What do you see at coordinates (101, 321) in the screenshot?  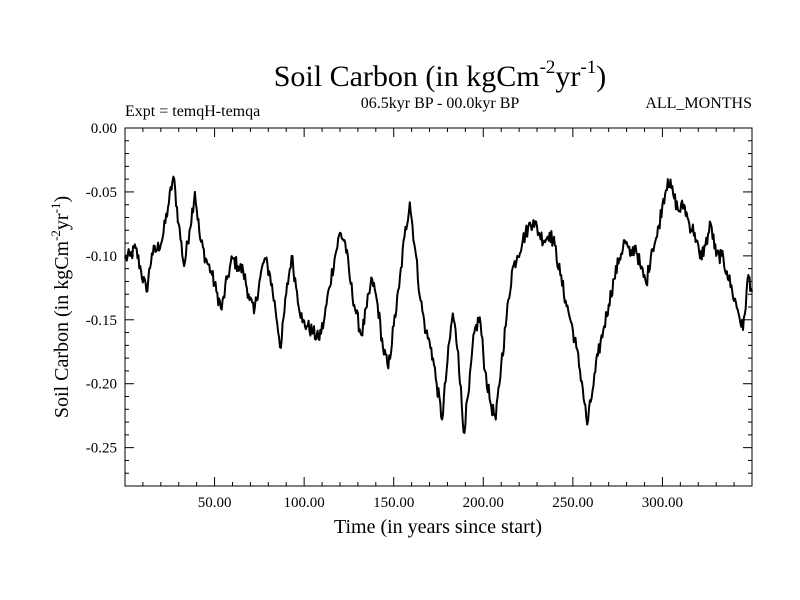 I see `y-tick-label: -0.15` at bounding box center [101, 321].